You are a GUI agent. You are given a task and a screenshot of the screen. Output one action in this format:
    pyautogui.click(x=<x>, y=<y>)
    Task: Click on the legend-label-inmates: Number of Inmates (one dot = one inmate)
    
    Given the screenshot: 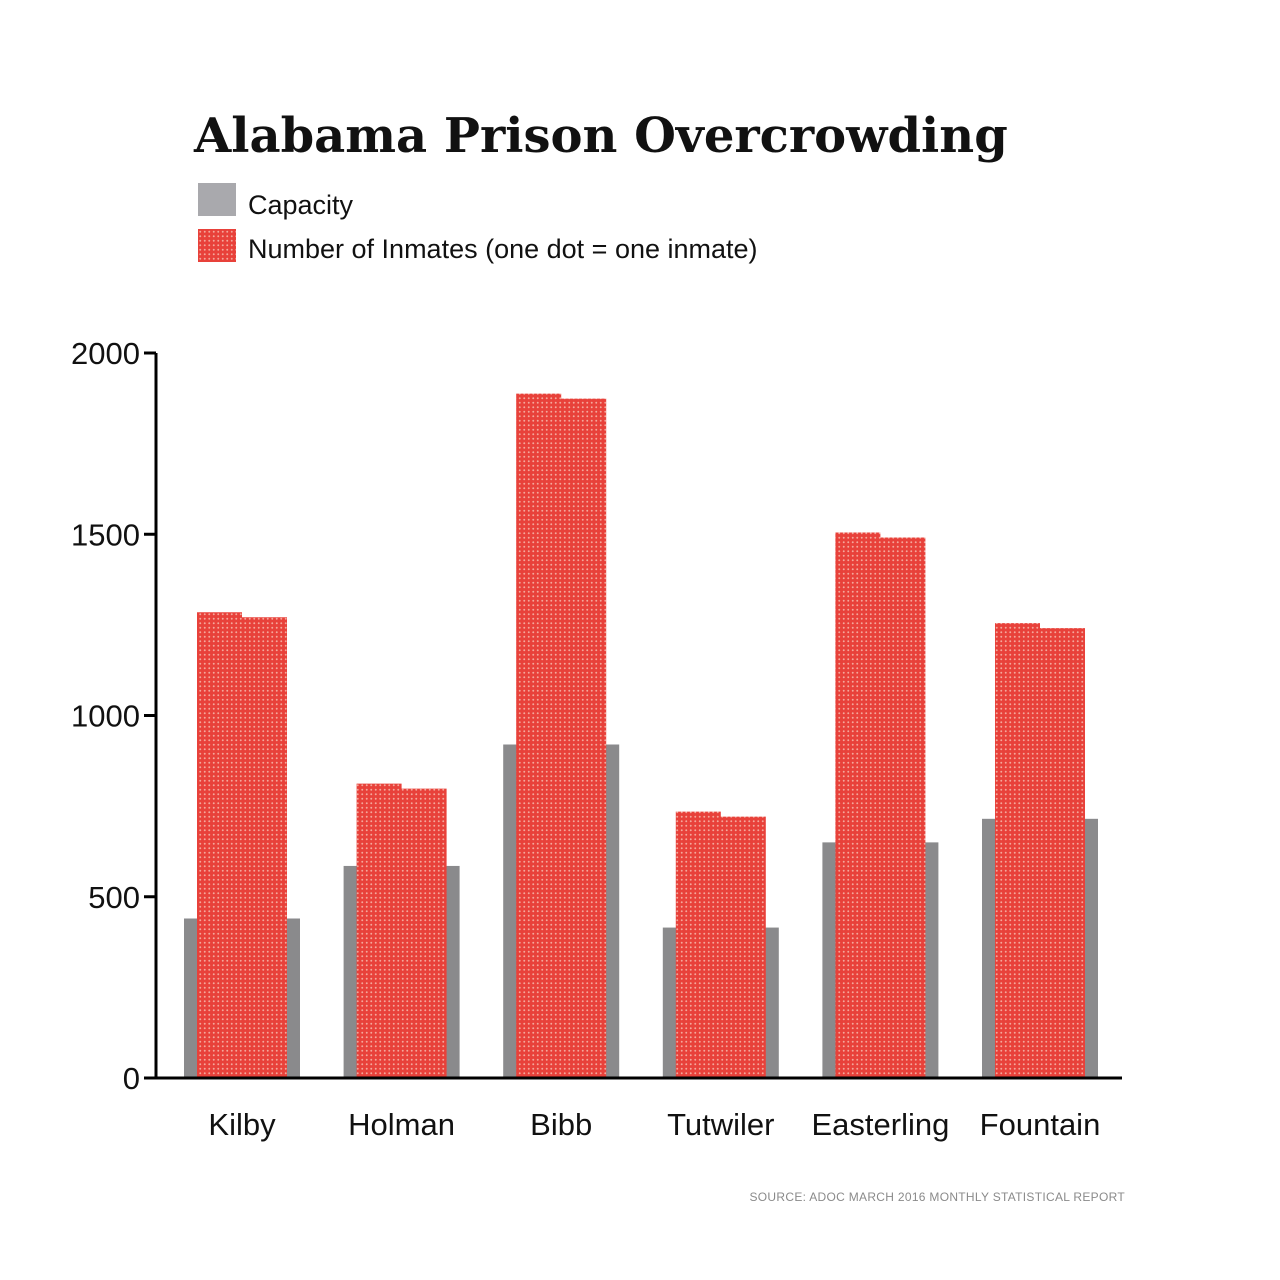 What is the action you would take?
    pyautogui.click(x=503, y=249)
    